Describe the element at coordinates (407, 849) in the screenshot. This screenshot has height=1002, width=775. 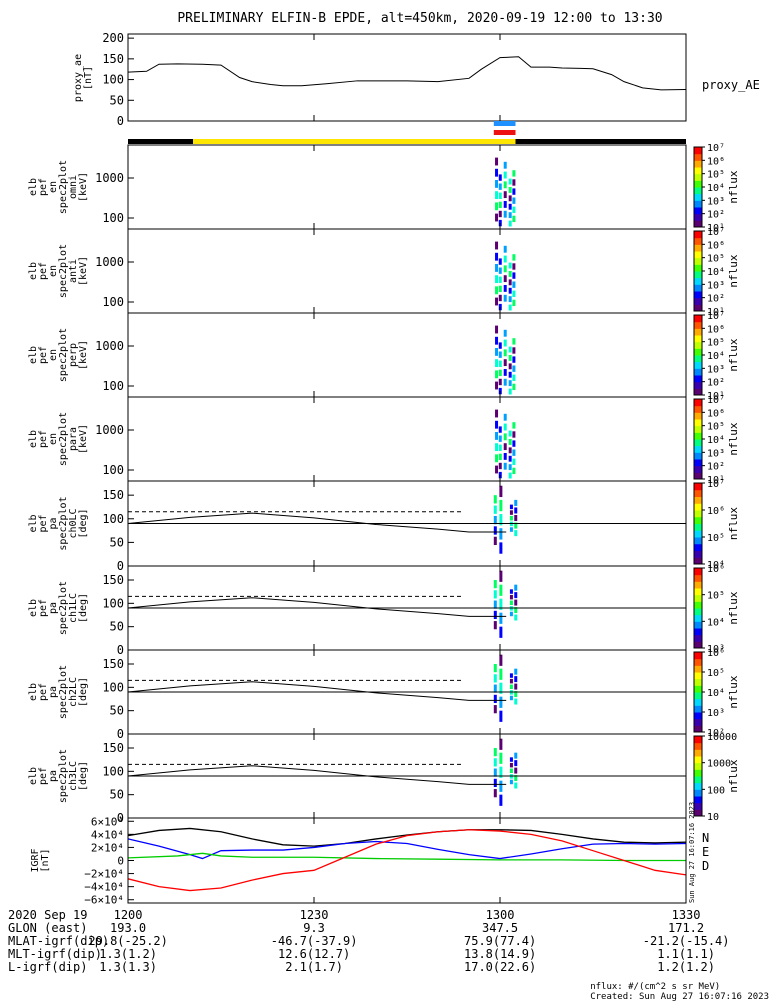
I see `igrf-series-N` at that location.